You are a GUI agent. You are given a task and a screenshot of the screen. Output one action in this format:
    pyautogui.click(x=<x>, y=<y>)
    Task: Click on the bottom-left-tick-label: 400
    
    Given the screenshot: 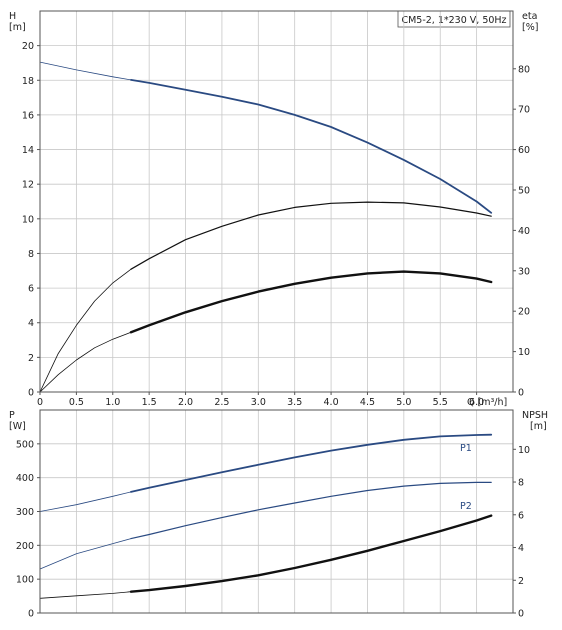 What is the action you would take?
    pyautogui.click(x=25, y=478)
    